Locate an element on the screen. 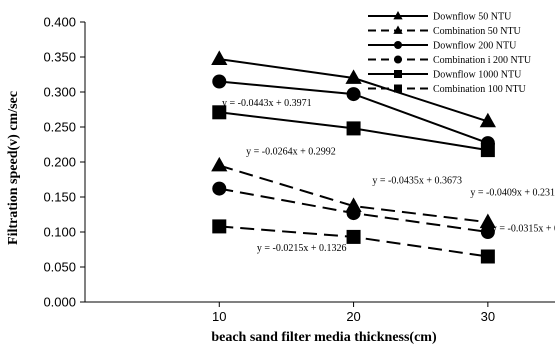 Image resolution: width=555 pixels, height=347 pixels. x-axis-title: beach sand filter media thickness(cm) is located at coordinates (324, 337).